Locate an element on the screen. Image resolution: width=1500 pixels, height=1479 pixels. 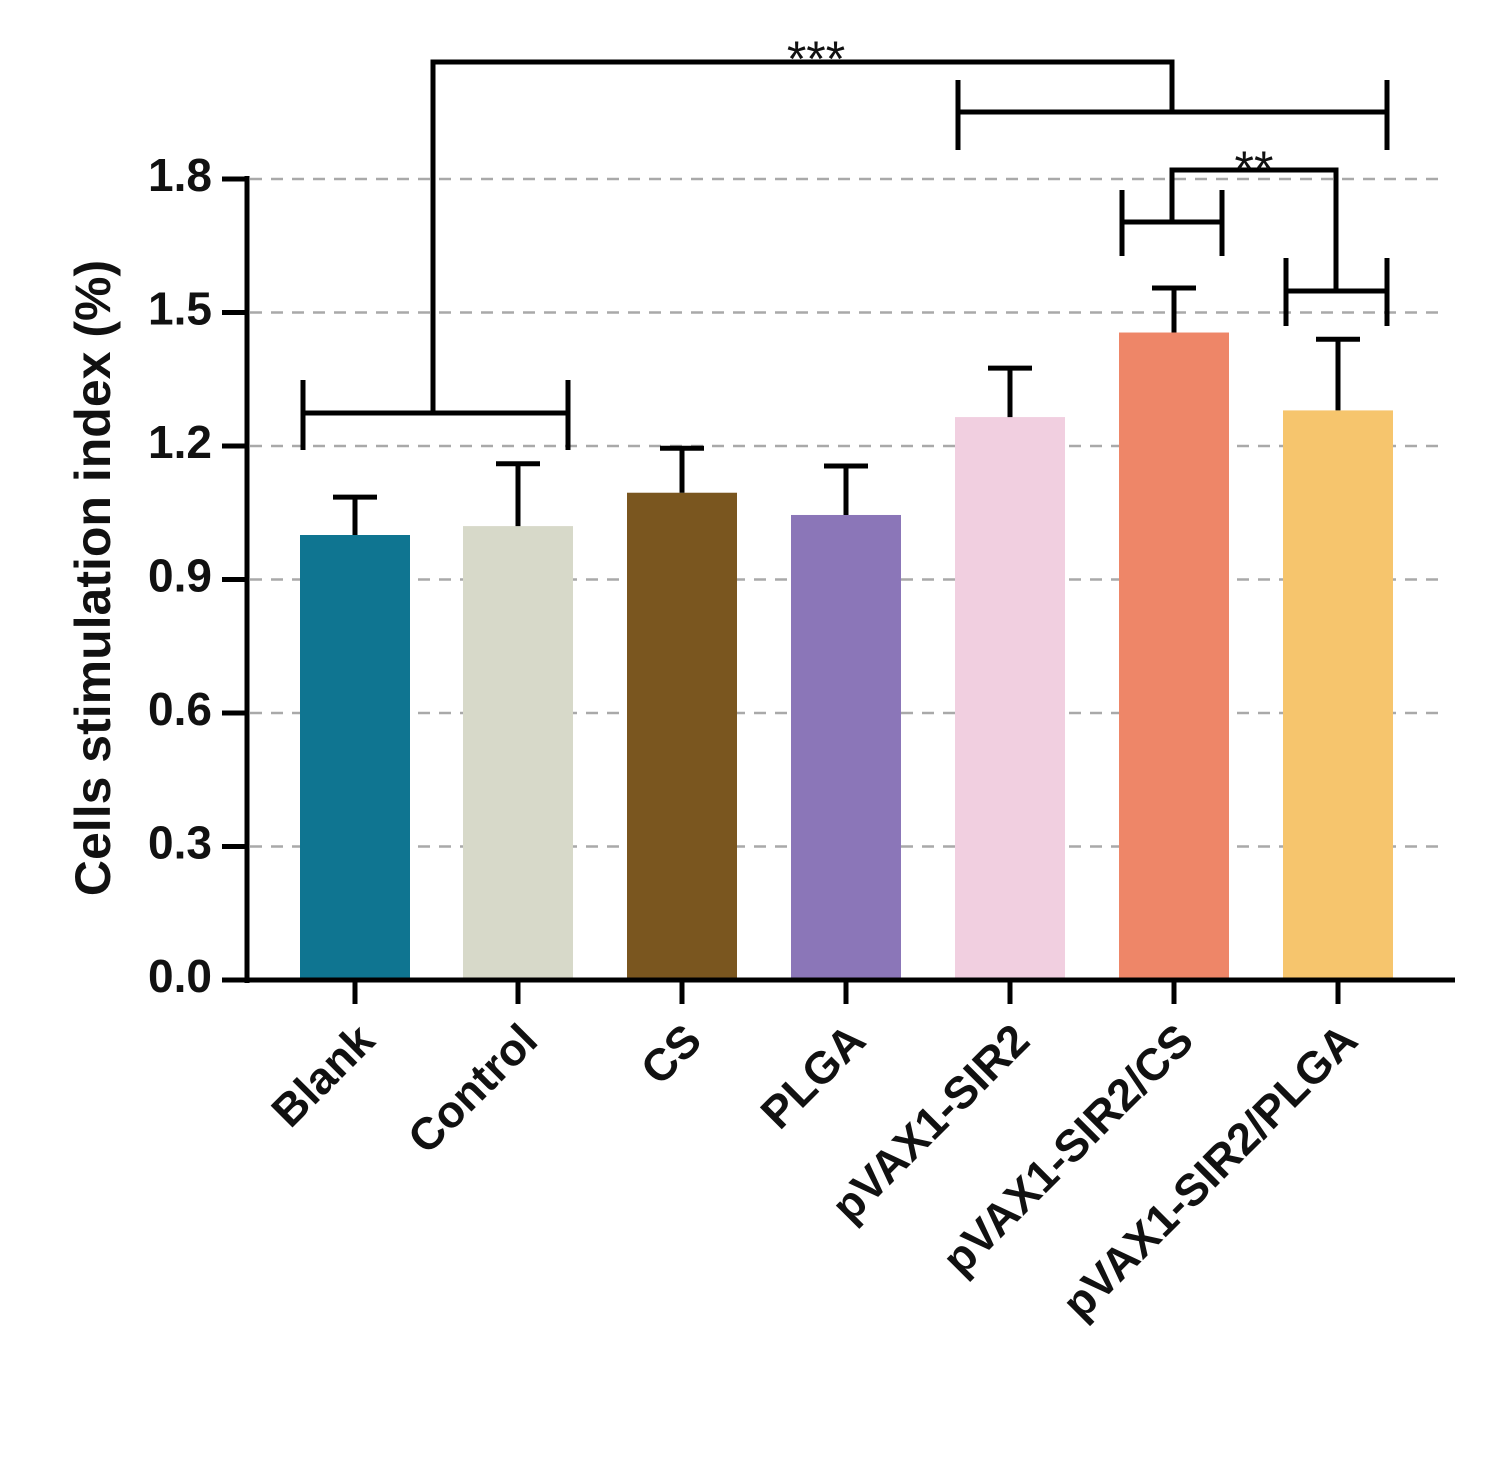
y-tick-label: 0.6 is located at coordinates (180, 709).